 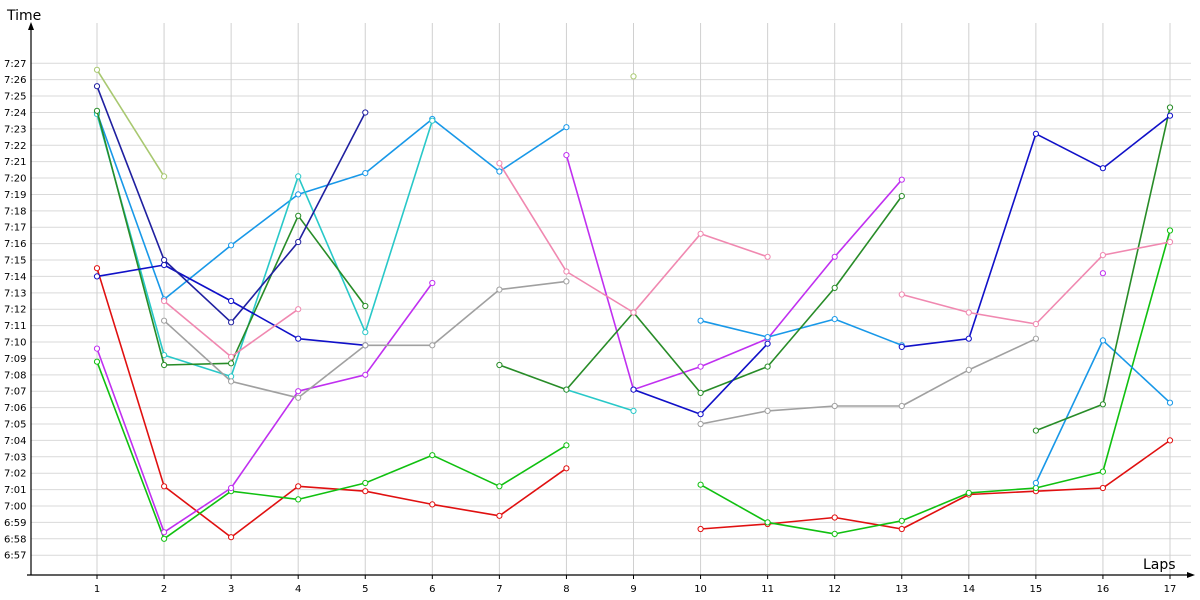 What do you see at coordinates (700, 589) in the screenshot?
I see `x-tick-label: 10` at bounding box center [700, 589].